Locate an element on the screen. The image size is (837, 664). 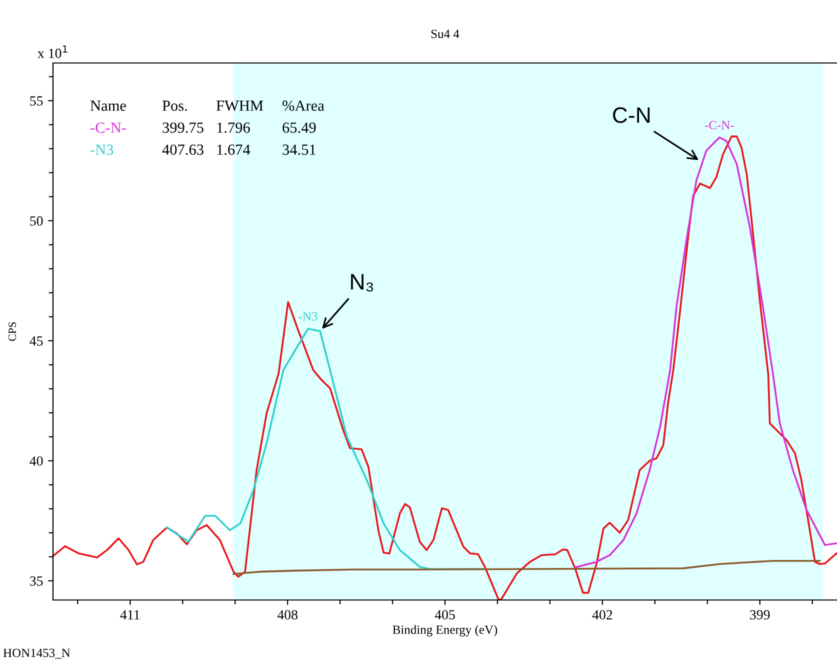
annotation: 65.49 is located at coordinates (299, 127).